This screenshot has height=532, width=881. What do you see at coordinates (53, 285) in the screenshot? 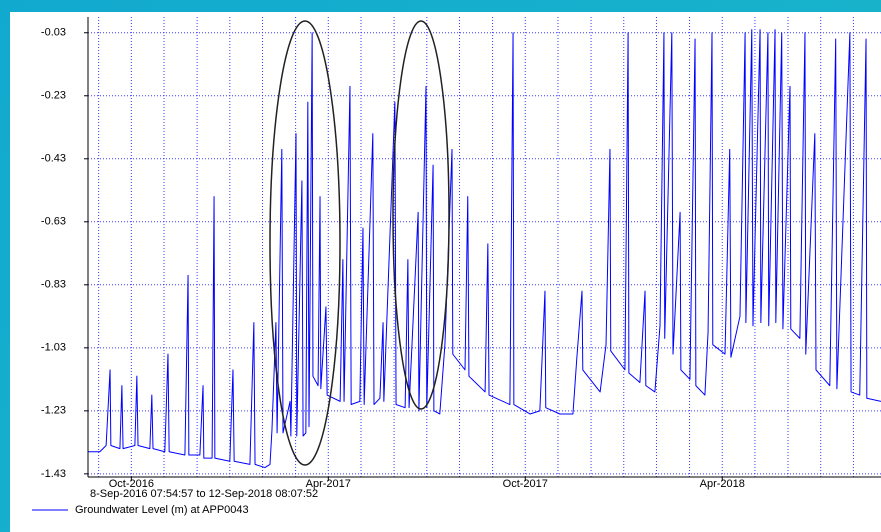
I see `y-tick-label: -0.83` at bounding box center [53, 285].